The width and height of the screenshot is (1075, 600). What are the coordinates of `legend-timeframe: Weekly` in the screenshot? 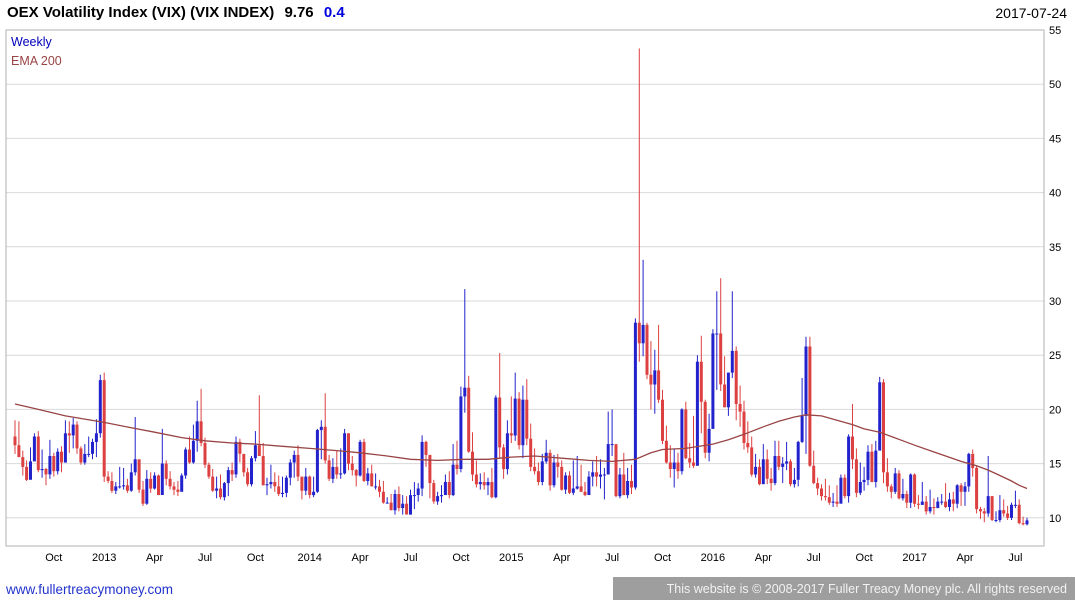 It's located at (31, 42).